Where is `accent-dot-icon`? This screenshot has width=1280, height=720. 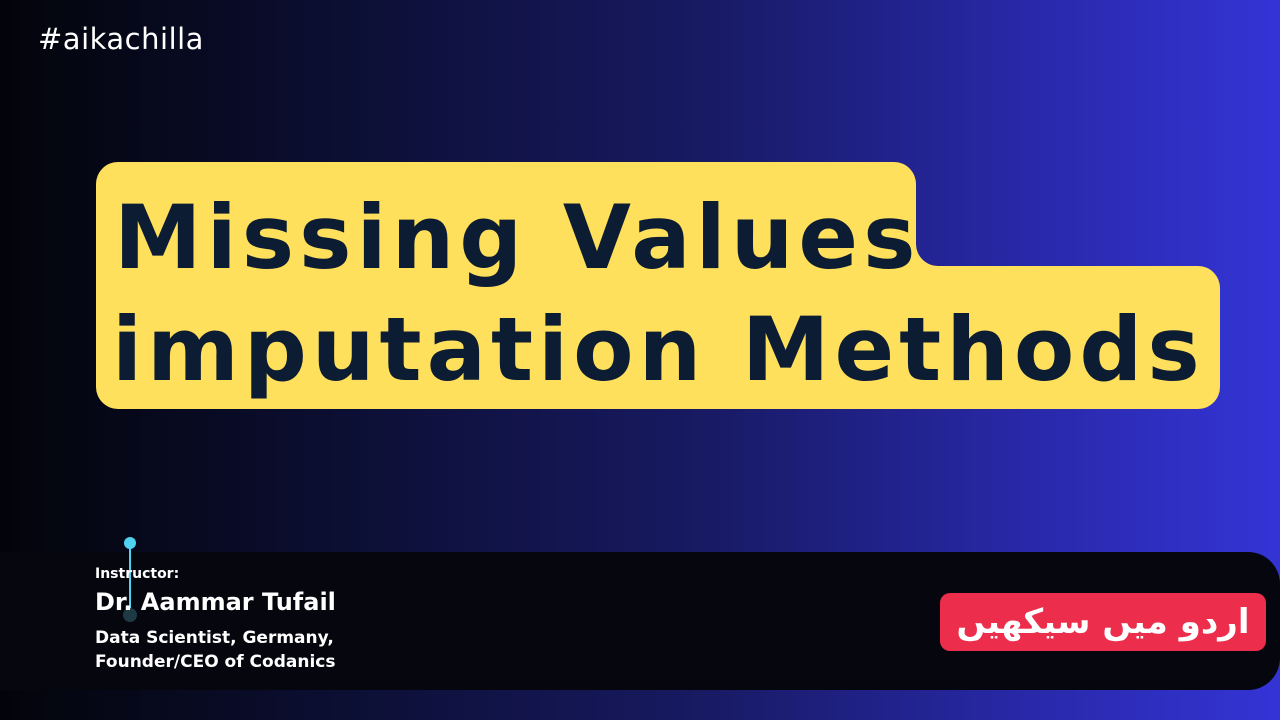
accent-dot-icon is located at coordinates (130, 543).